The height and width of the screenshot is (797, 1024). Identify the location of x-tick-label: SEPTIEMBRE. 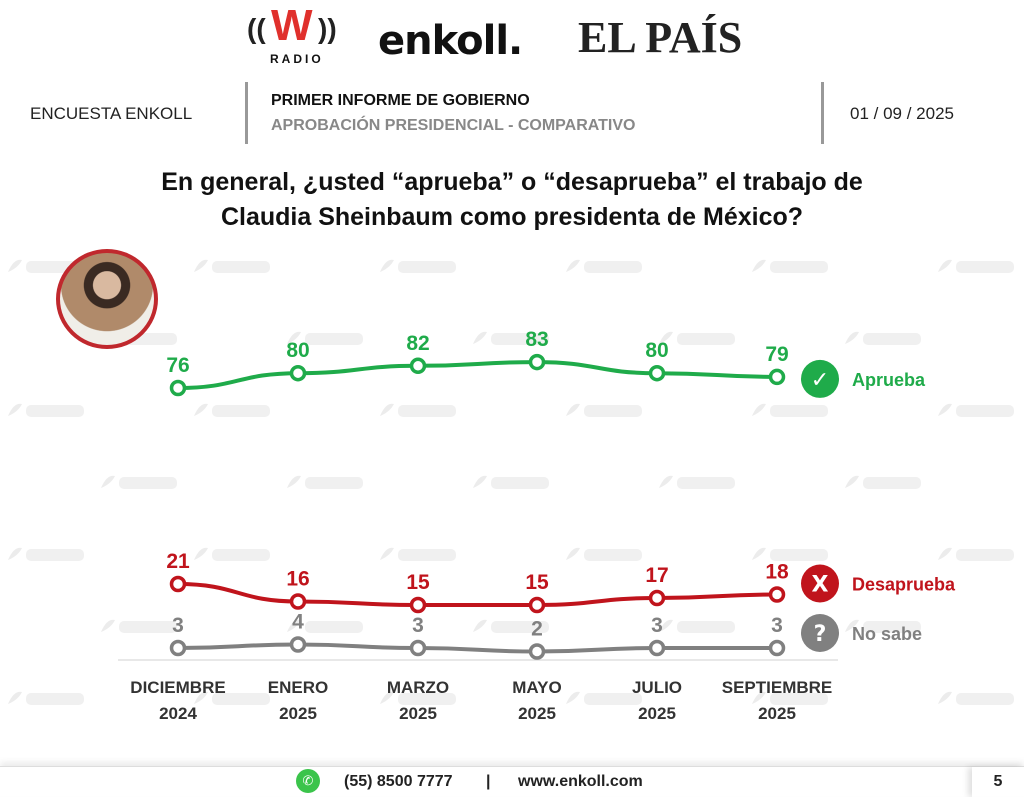
(777, 687).